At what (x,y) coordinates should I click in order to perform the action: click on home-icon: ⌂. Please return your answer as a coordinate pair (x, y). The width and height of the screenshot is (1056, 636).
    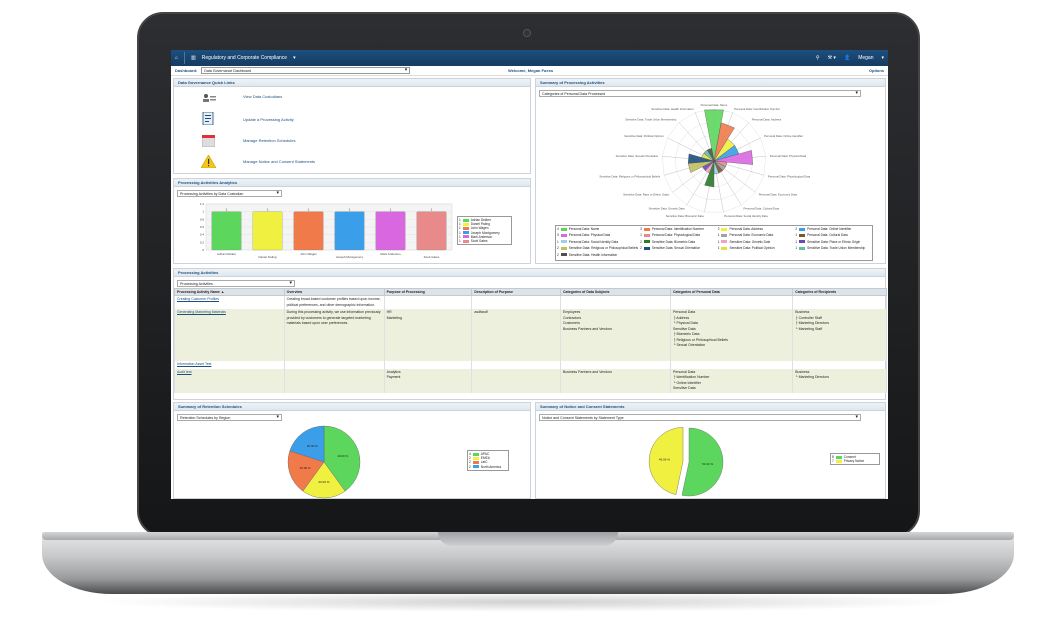
    Looking at the image, I should click on (177, 58).